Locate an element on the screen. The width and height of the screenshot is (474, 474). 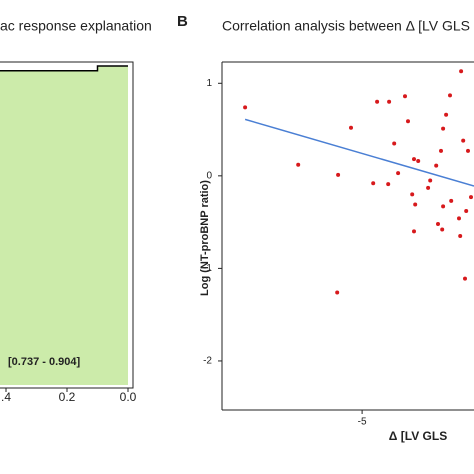
y-axis-label: Log (NT-proBNP ratio) is located at coordinates (205, 238).